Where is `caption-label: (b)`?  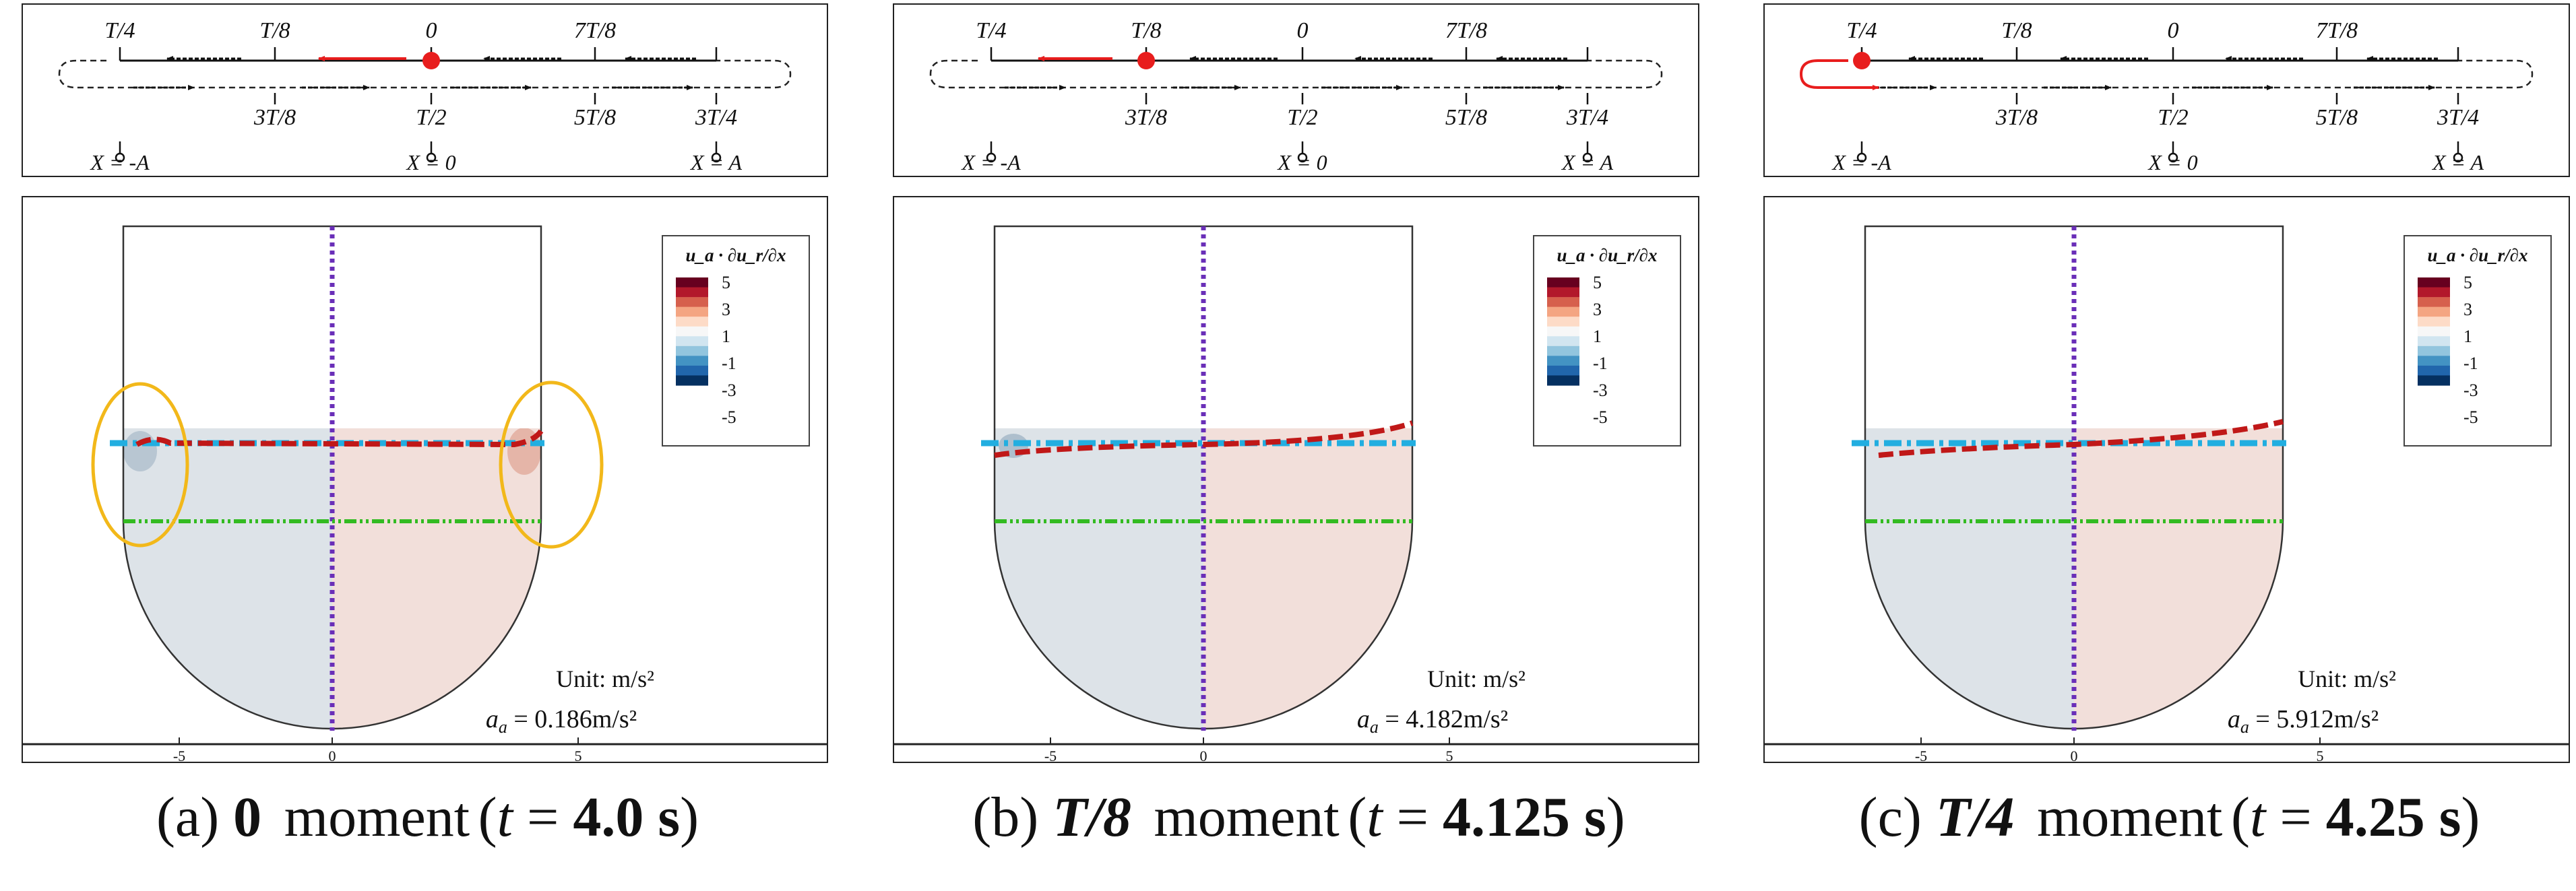 caption-label: (b) is located at coordinates (1005, 817).